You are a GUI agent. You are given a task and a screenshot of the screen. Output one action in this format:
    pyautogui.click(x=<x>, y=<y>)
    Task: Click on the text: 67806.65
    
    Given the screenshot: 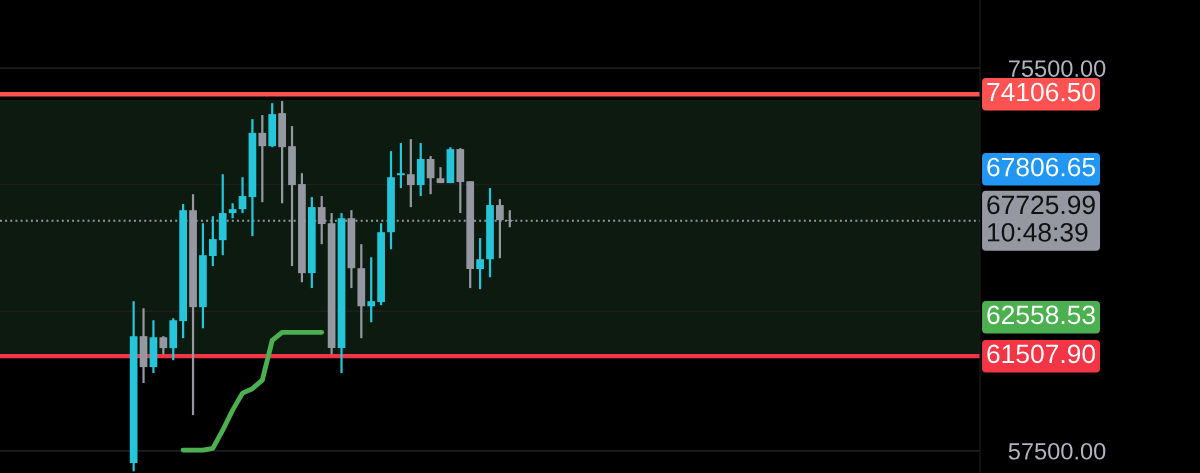 What is the action you would take?
    pyautogui.click(x=1041, y=167)
    